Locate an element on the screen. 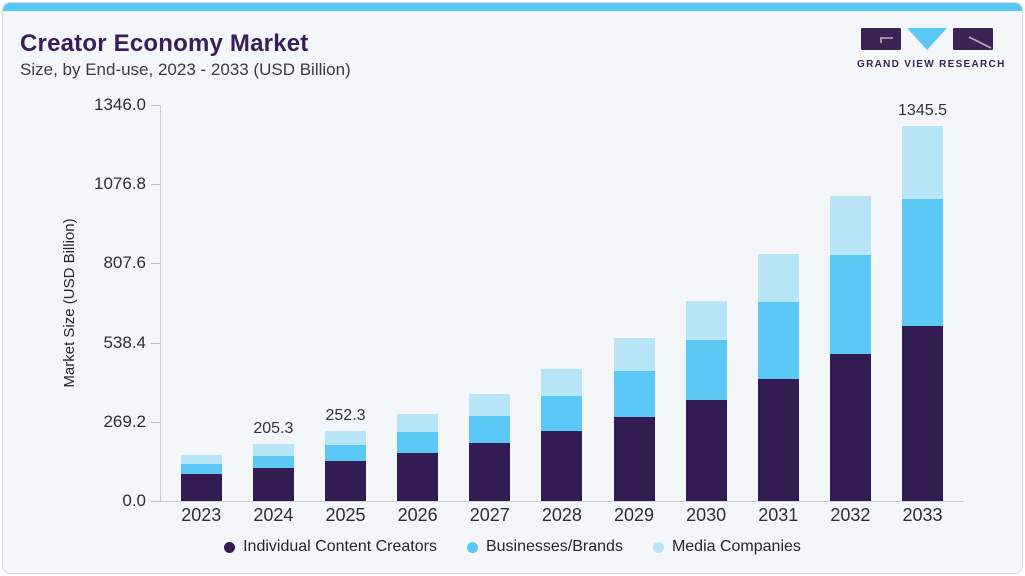 The height and width of the screenshot is (576, 1025). x-tick-label: 2026 is located at coordinates (417, 515).